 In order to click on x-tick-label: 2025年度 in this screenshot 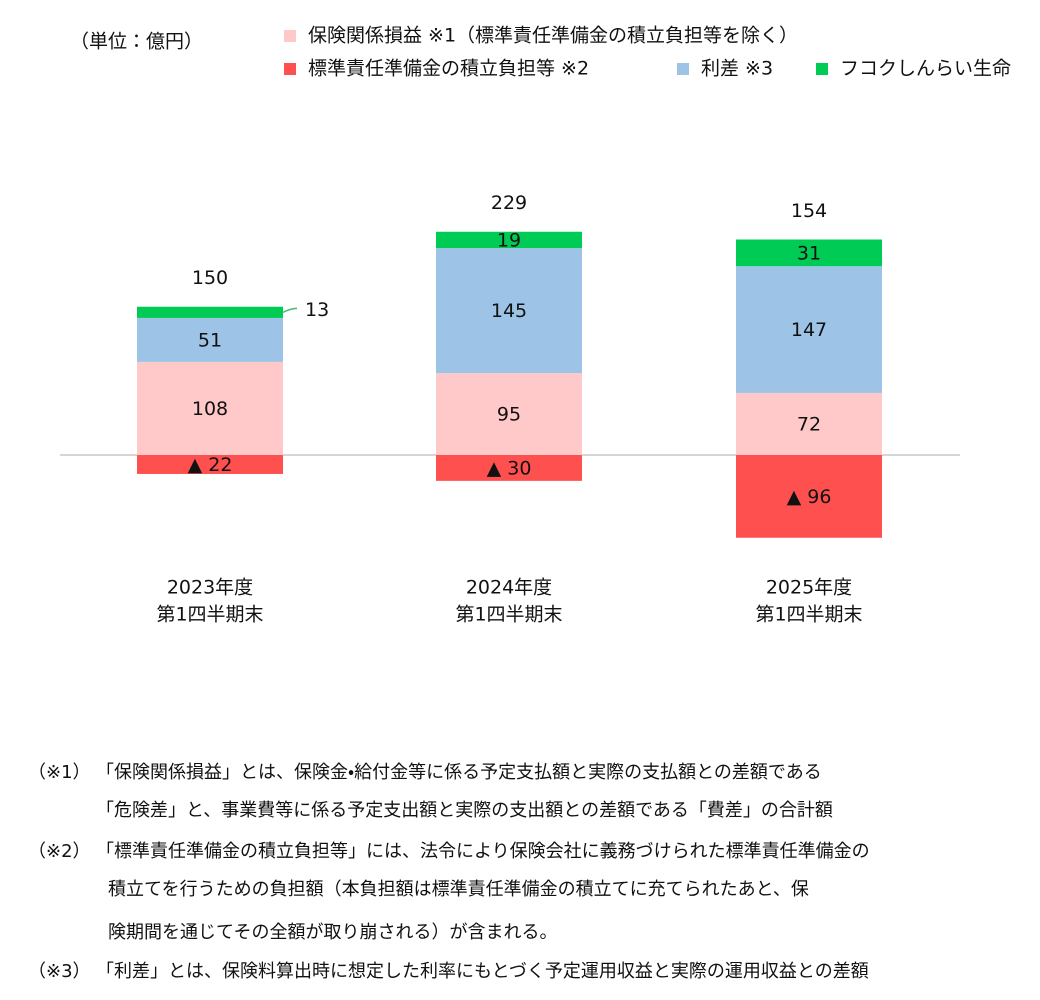, I will do `click(809, 588)`.